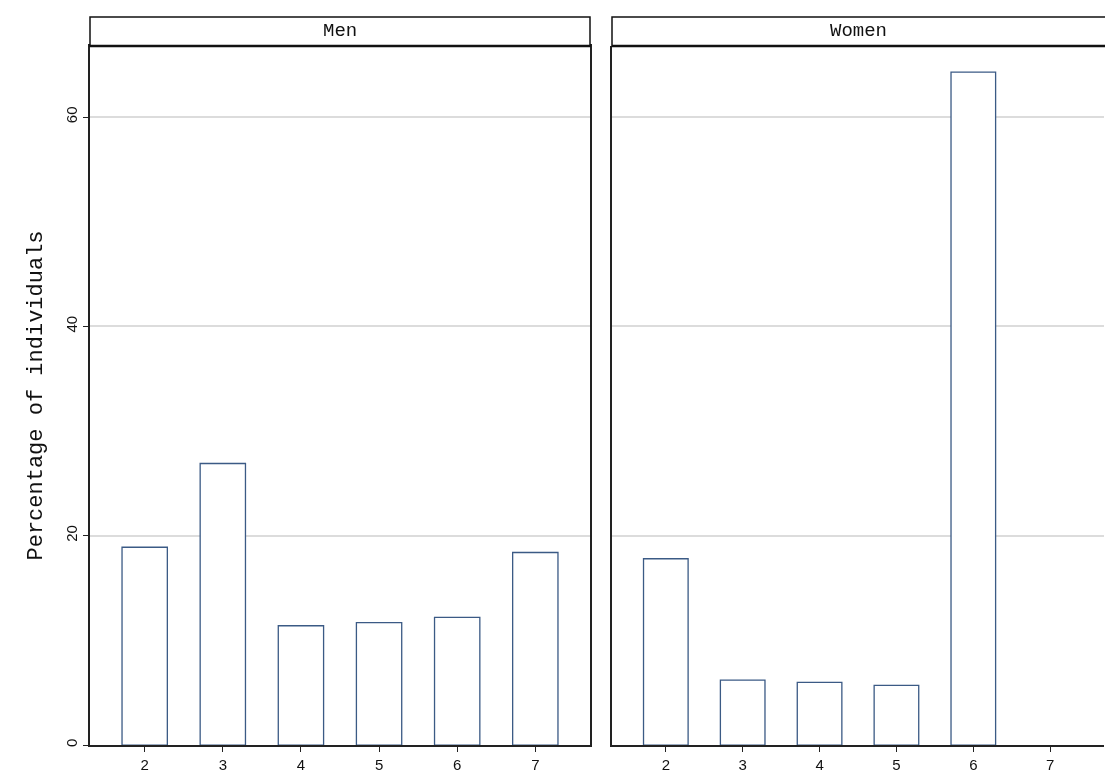 Image resolution: width=1105 pixels, height=780 pixels. I want to click on y-axis-title: Percentage of individuals, so click(37, 395).